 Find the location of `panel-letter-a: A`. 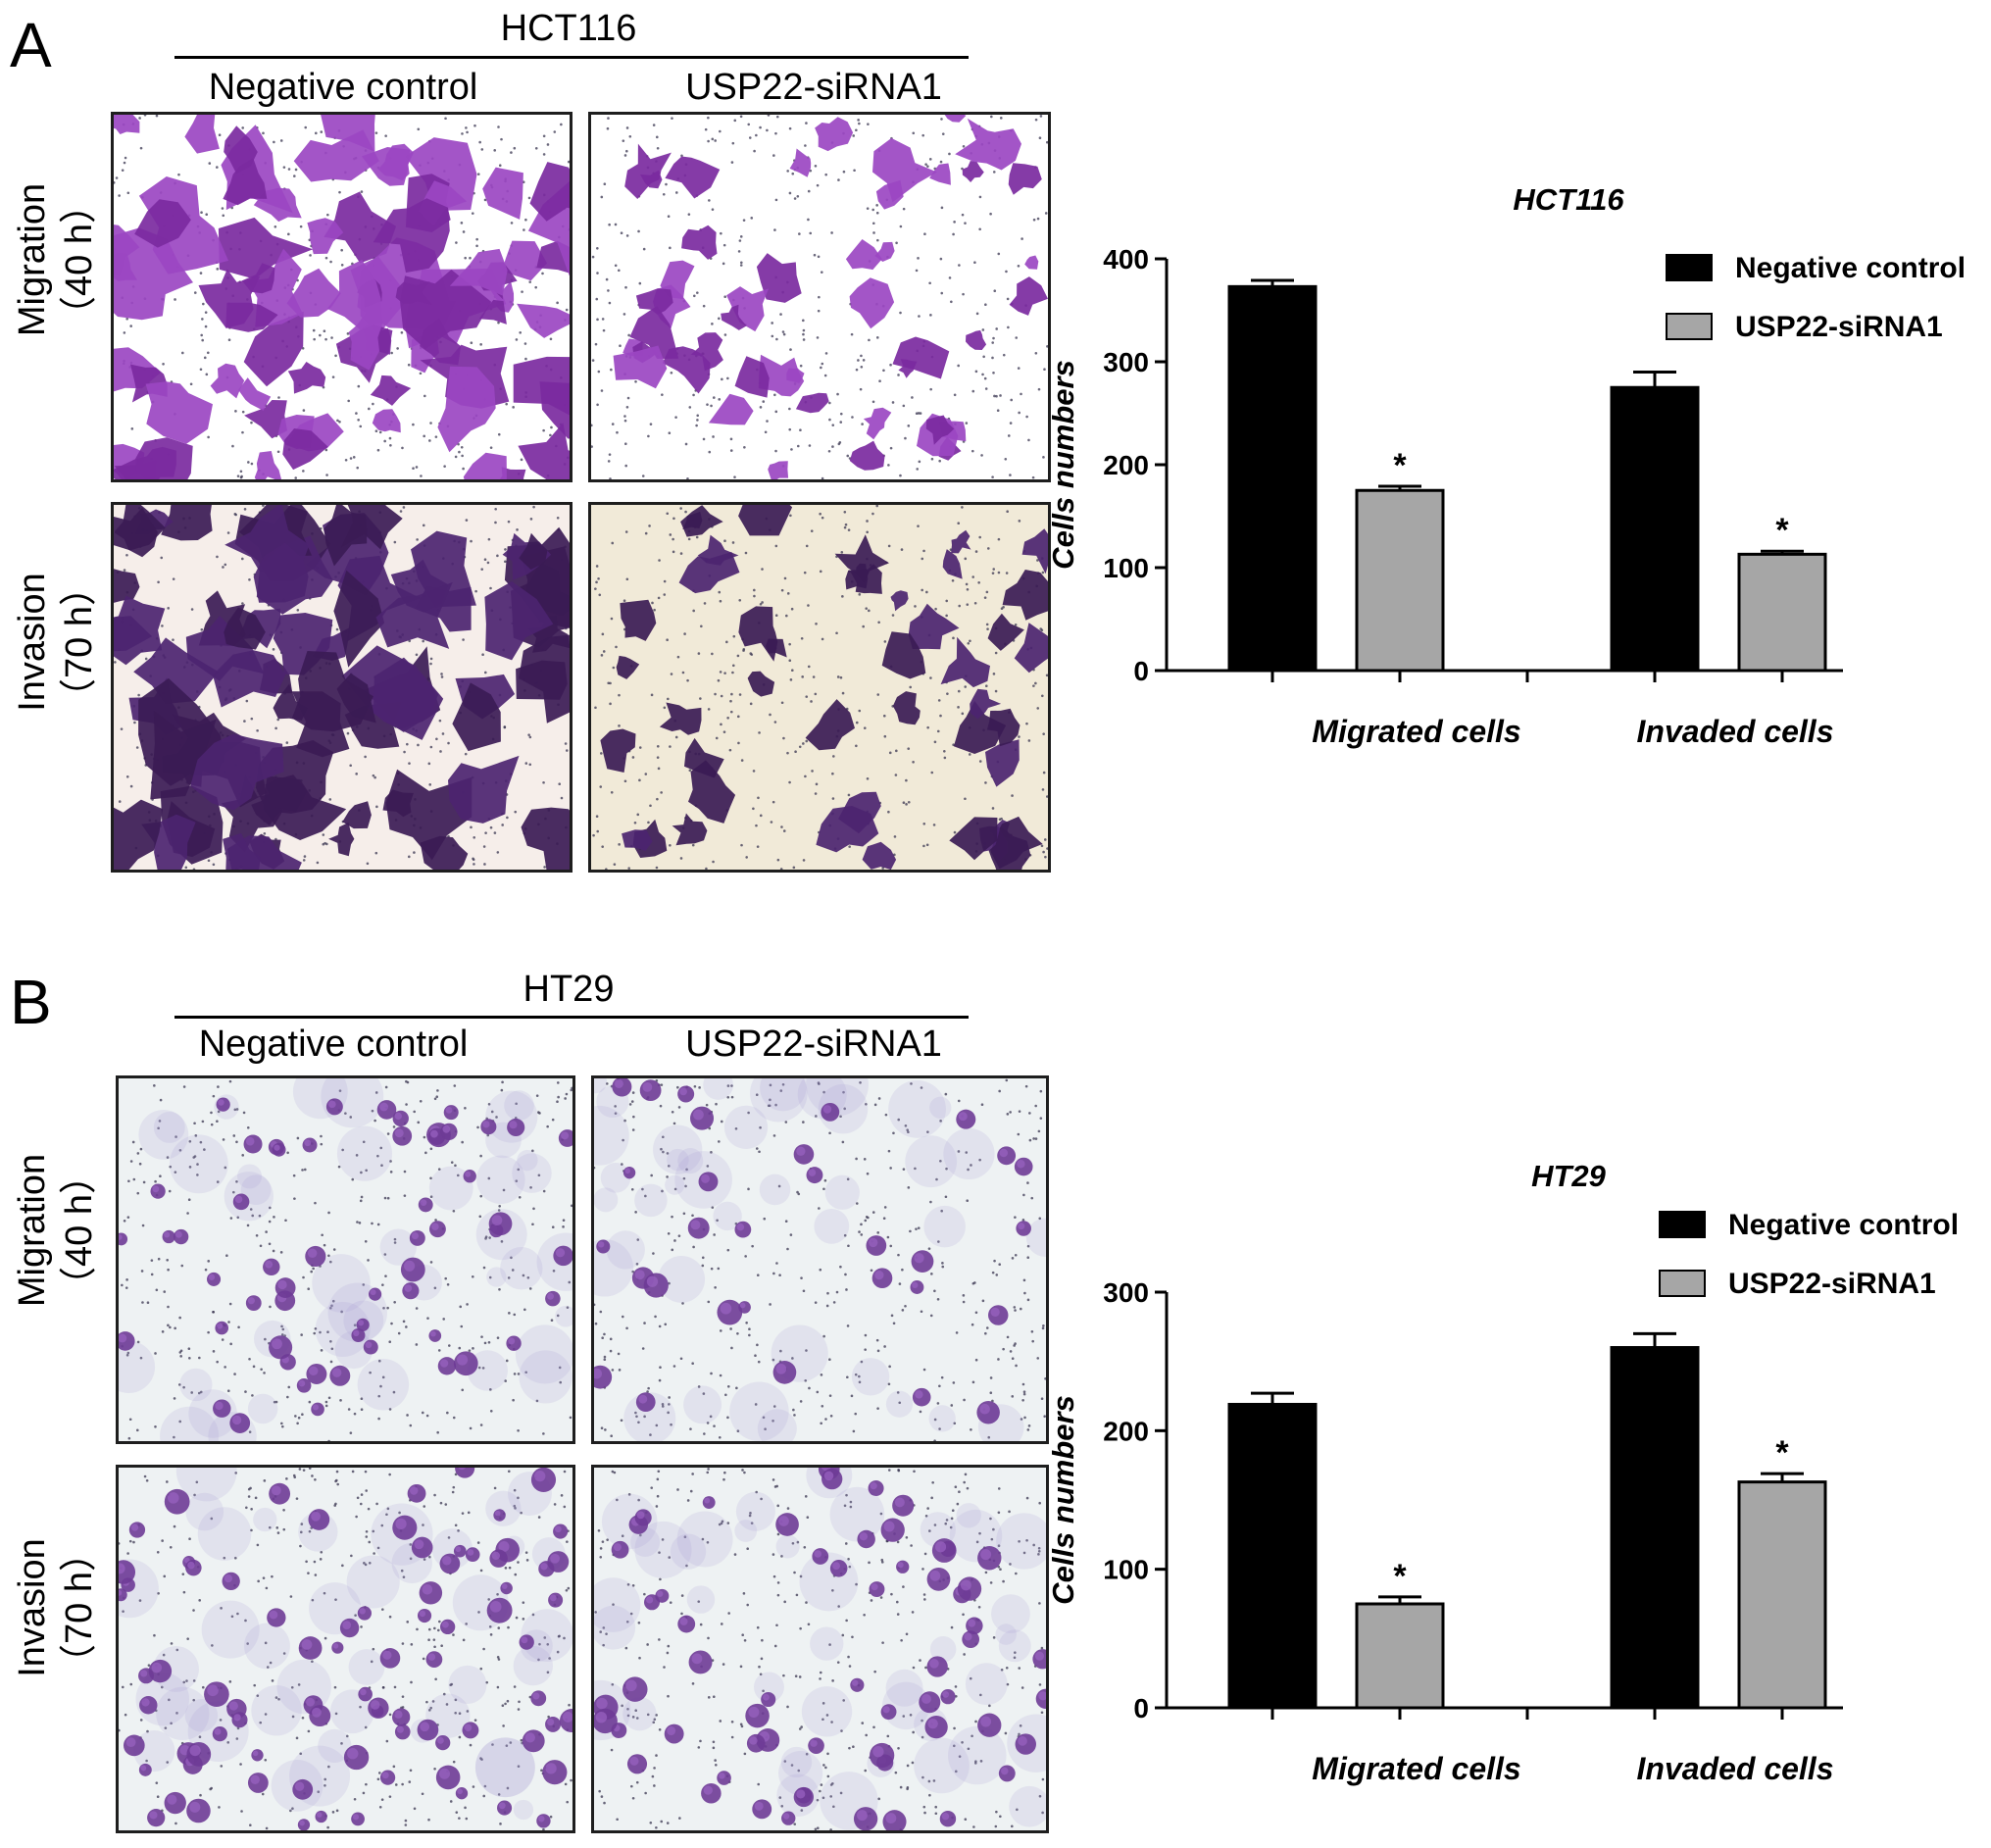

panel-letter-a: A is located at coordinates (31, 45).